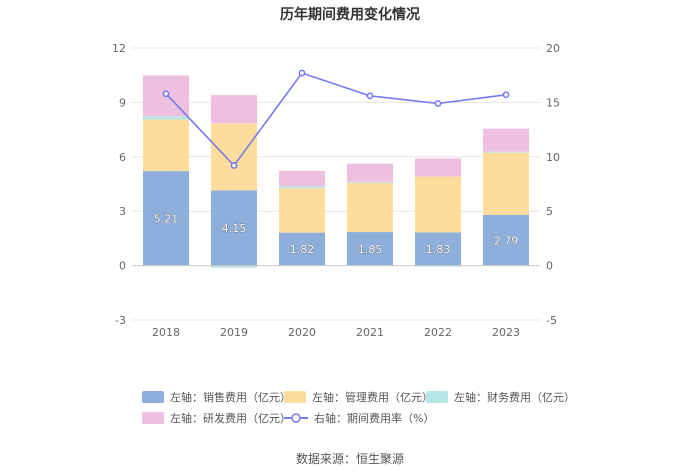  Describe the element at coordinates (551, 320) in the screenshot. I see `right-tick-label: -5` at that location.